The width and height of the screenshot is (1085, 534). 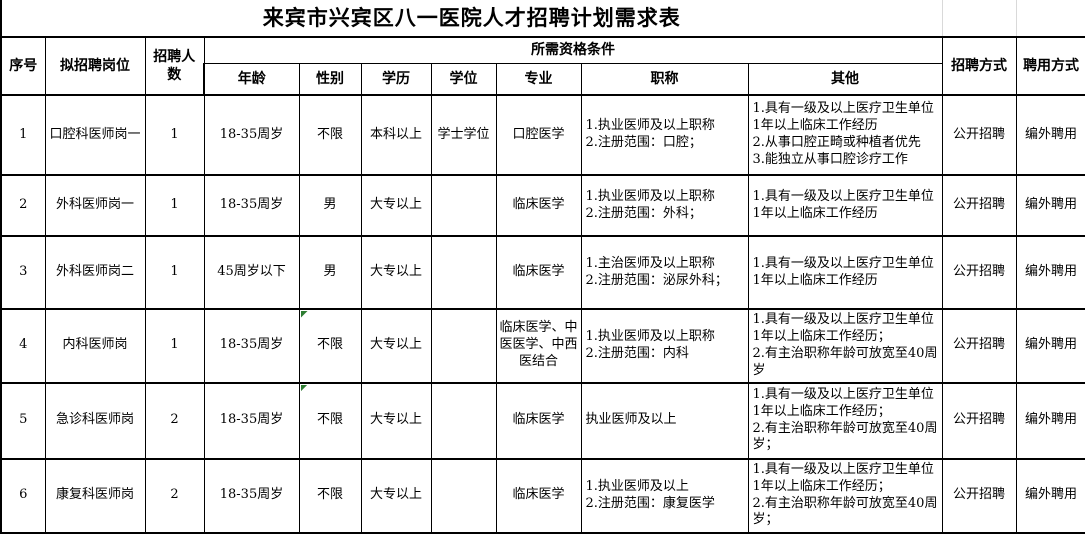 What do you see at coordinates (251, 272) in the screenshot?
I see `cell-age: 45周岁以下` at bounding box center [251, 272].